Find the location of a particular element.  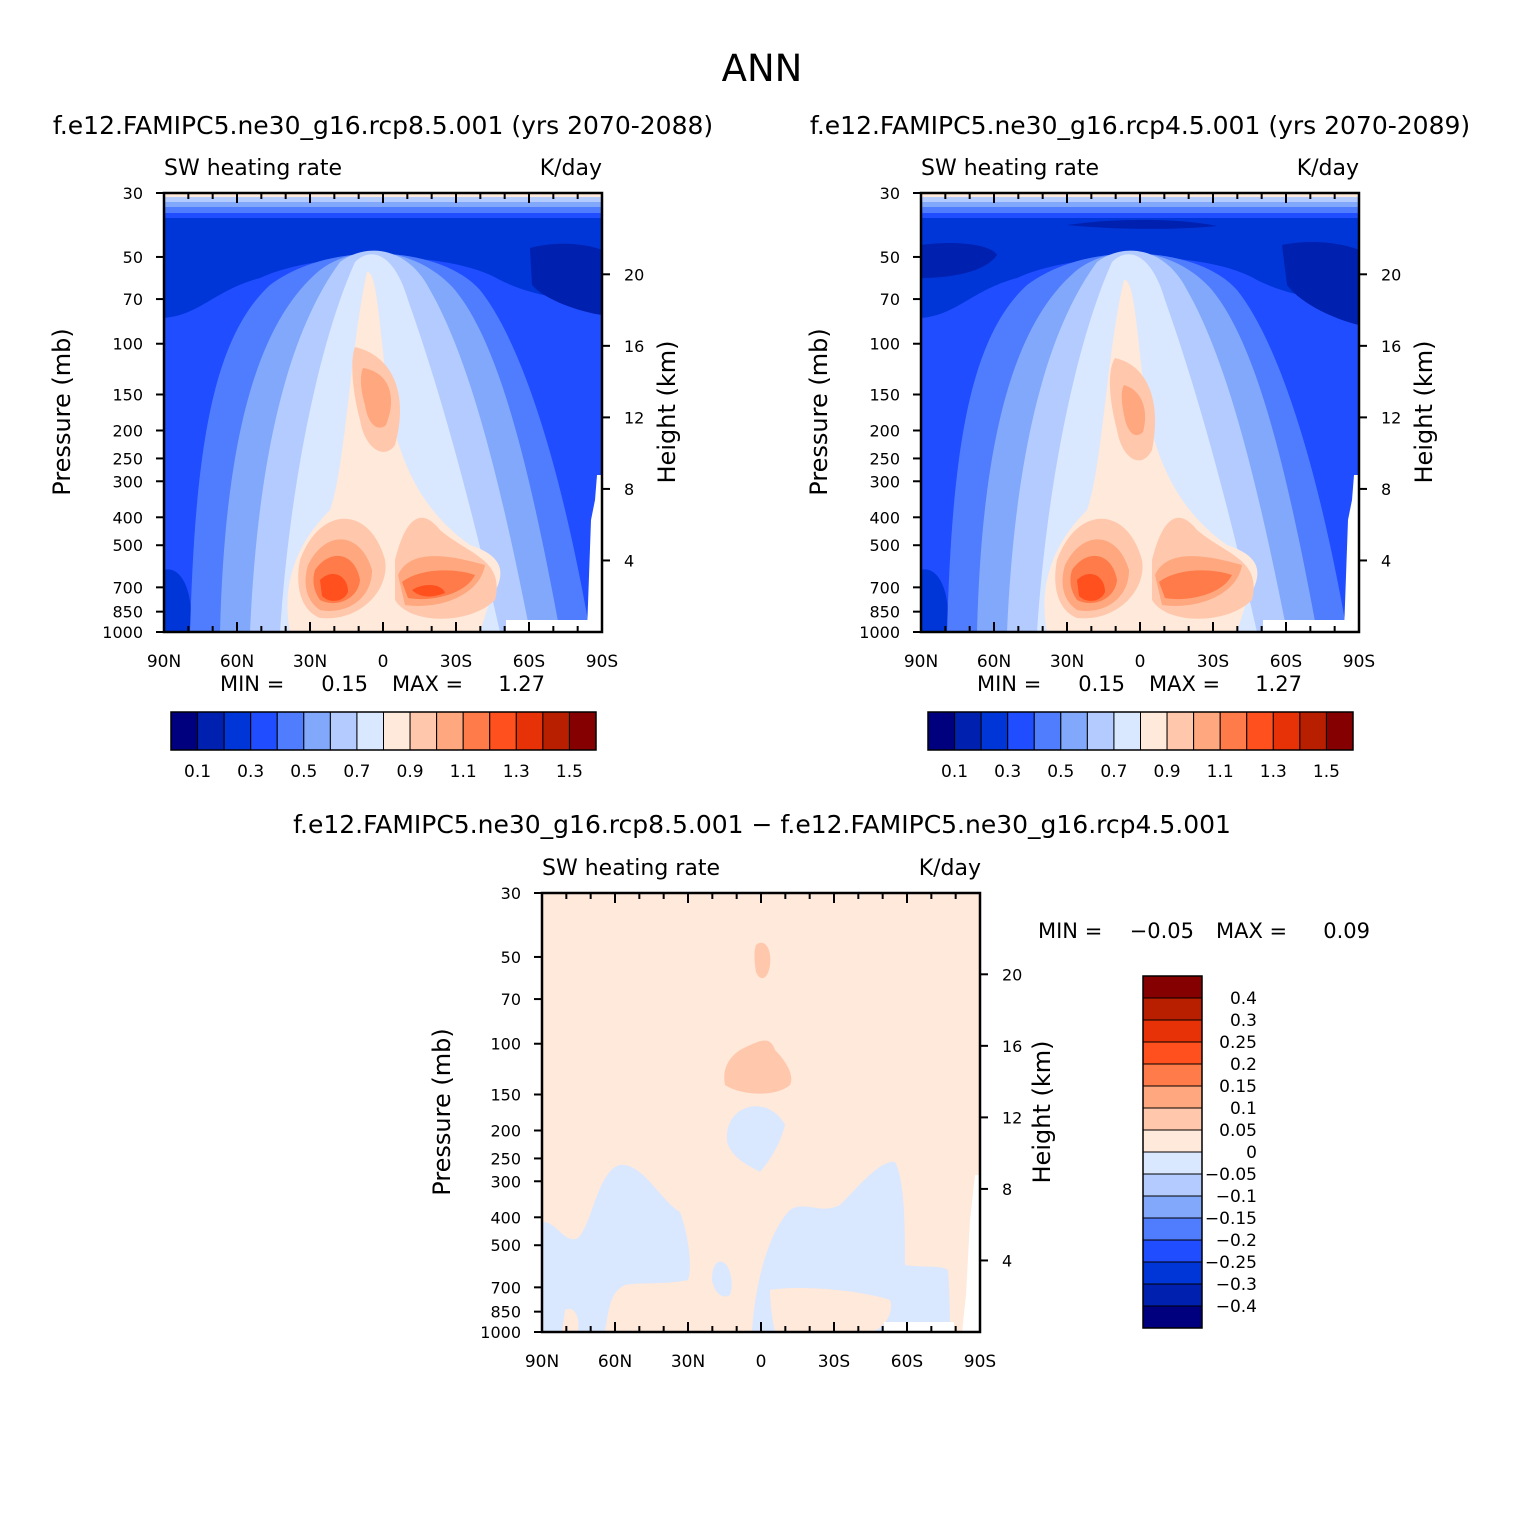

x-tick-label: 30N is located at coordinates (688, 1362).